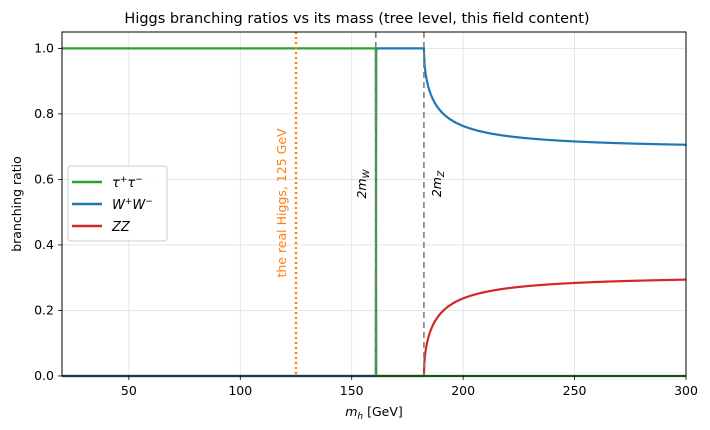 This screenshot has height=430, width=710. What do you see at coordinates (44, 309) in the screenshot?
I see `y-tick-label: 0.2` at bounding box center [44, 309].